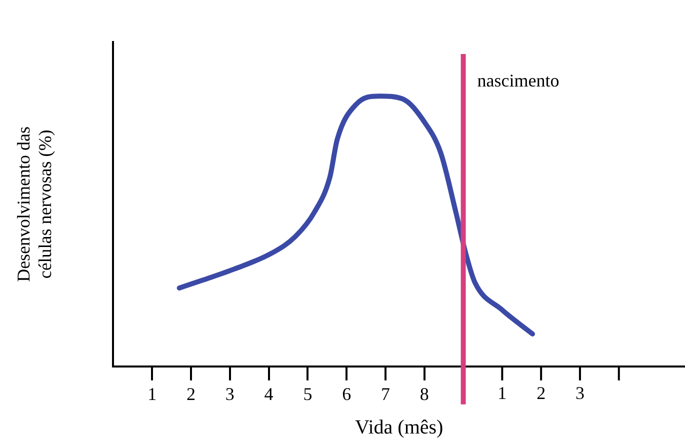 This screenshot has width=685, height=448. Describe the element at coordinates (35, 204) in the screenshot. I see `y-axis-title: Desenvolvimento das células nervosas (%)` at that location.